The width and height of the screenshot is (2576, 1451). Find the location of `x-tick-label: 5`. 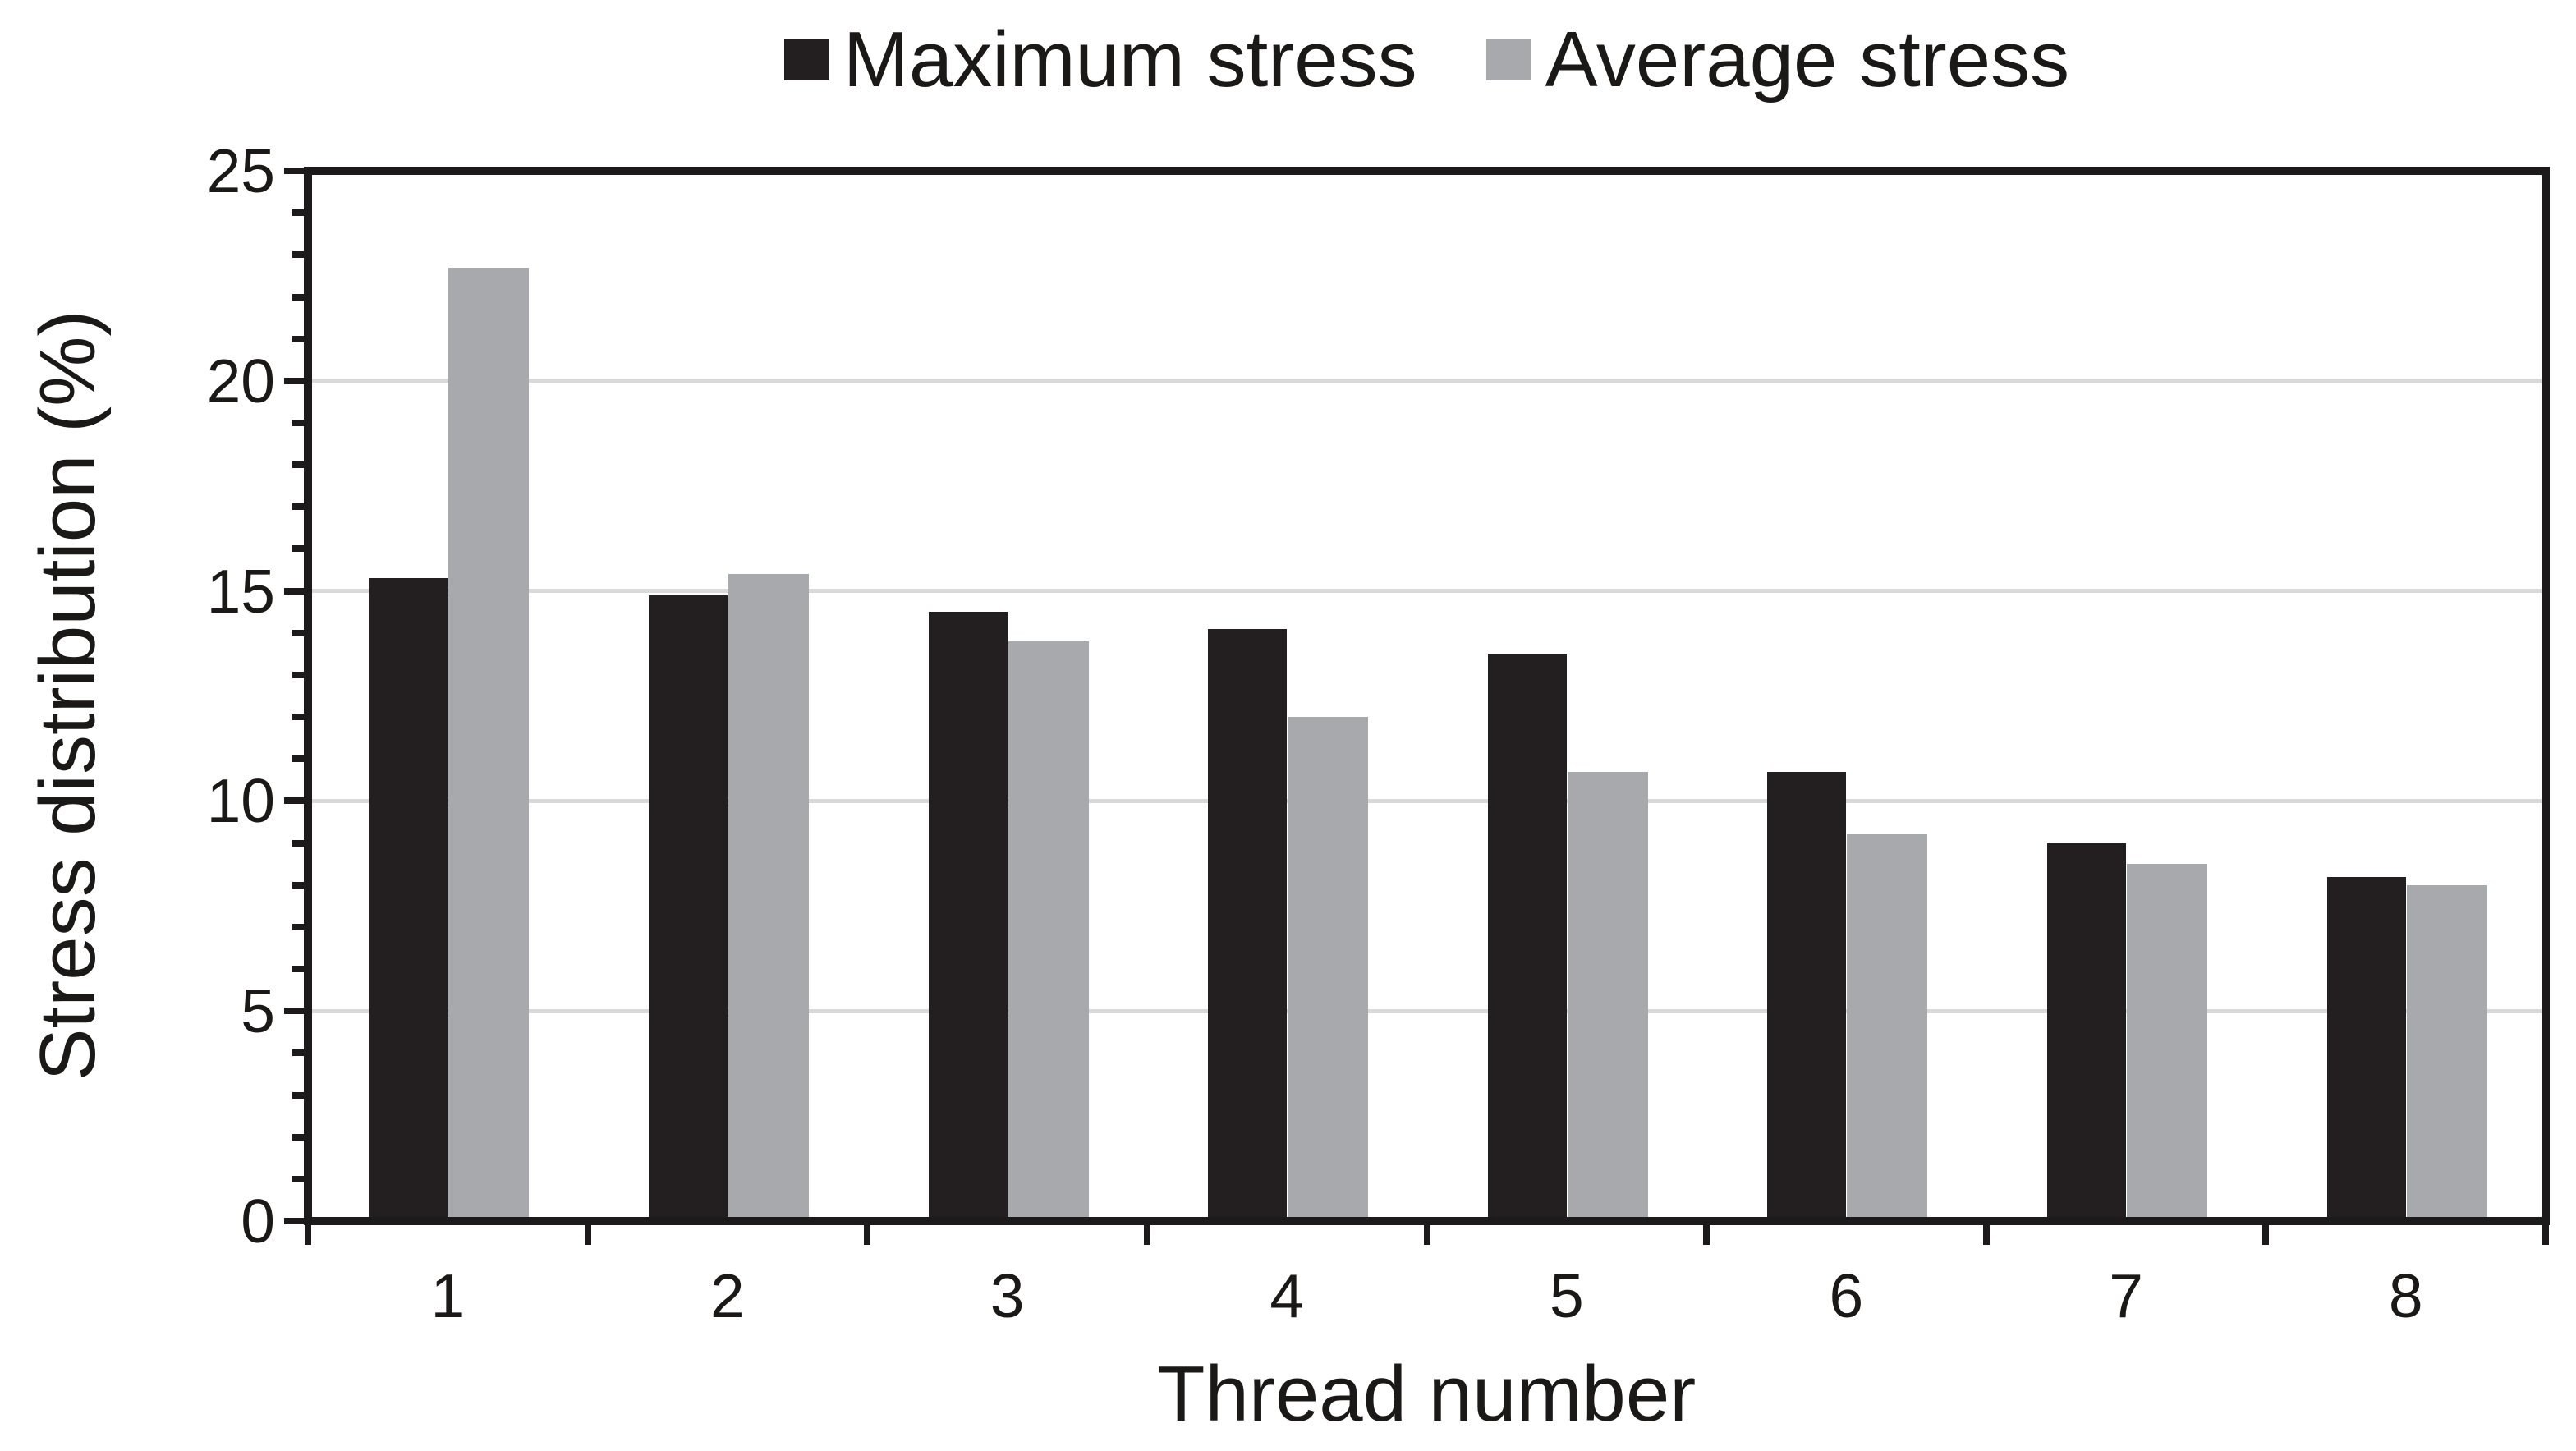

x-tick-label: 5 is located at coordinates (1566, 1295).